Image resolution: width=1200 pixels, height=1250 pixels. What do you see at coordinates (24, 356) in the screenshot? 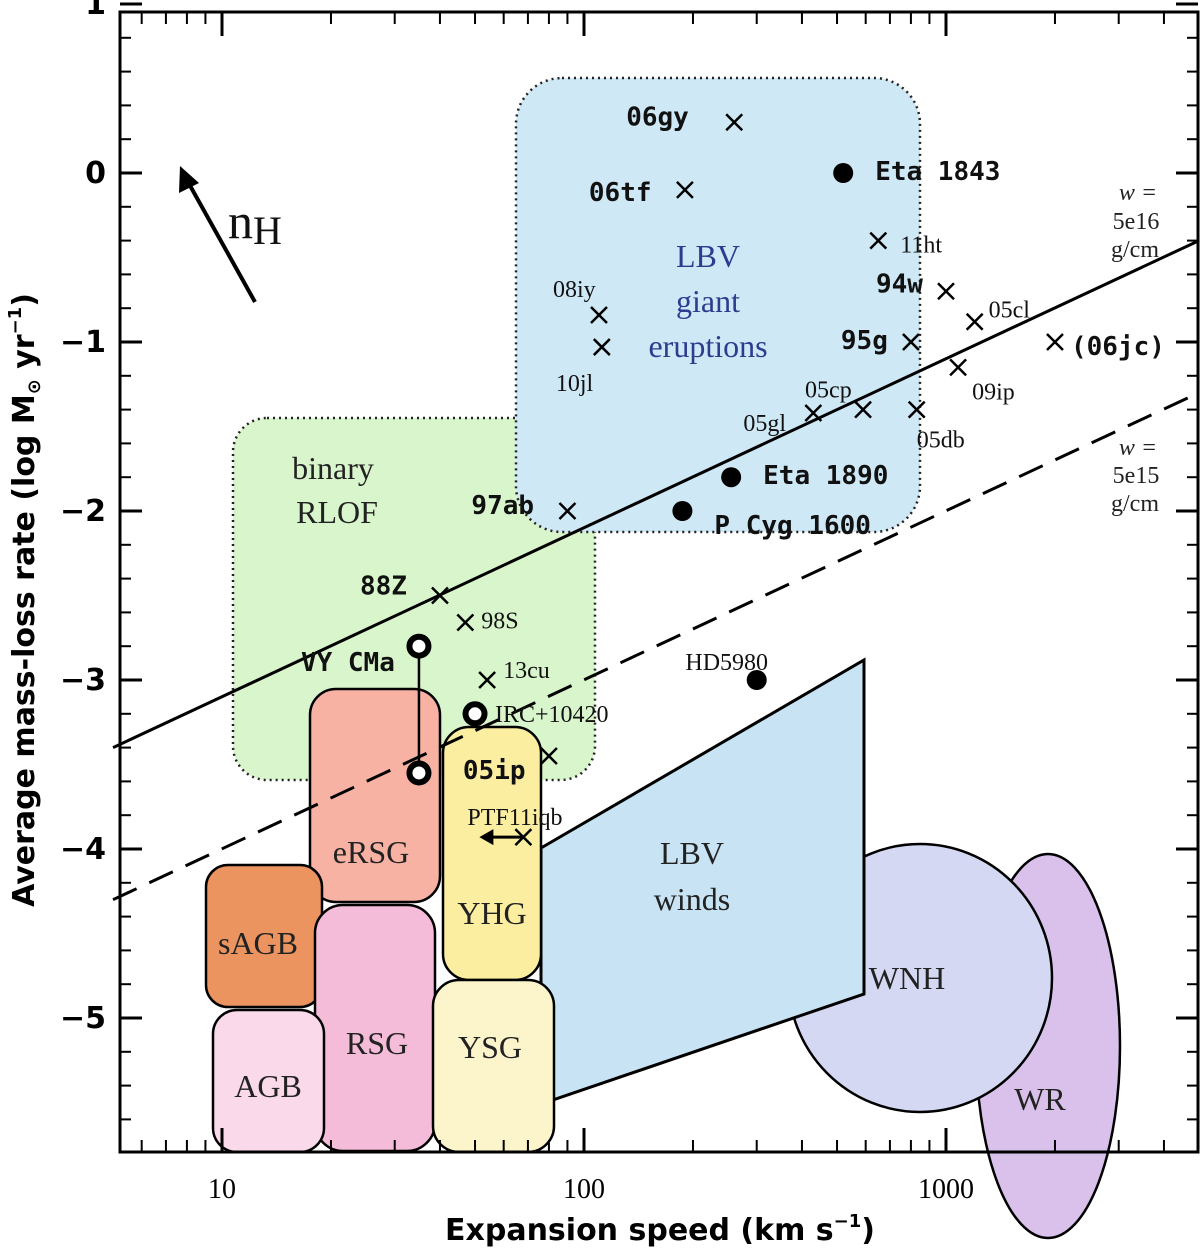
I see `y-axis-title-mid: yr` at bounding box center [24, 356].